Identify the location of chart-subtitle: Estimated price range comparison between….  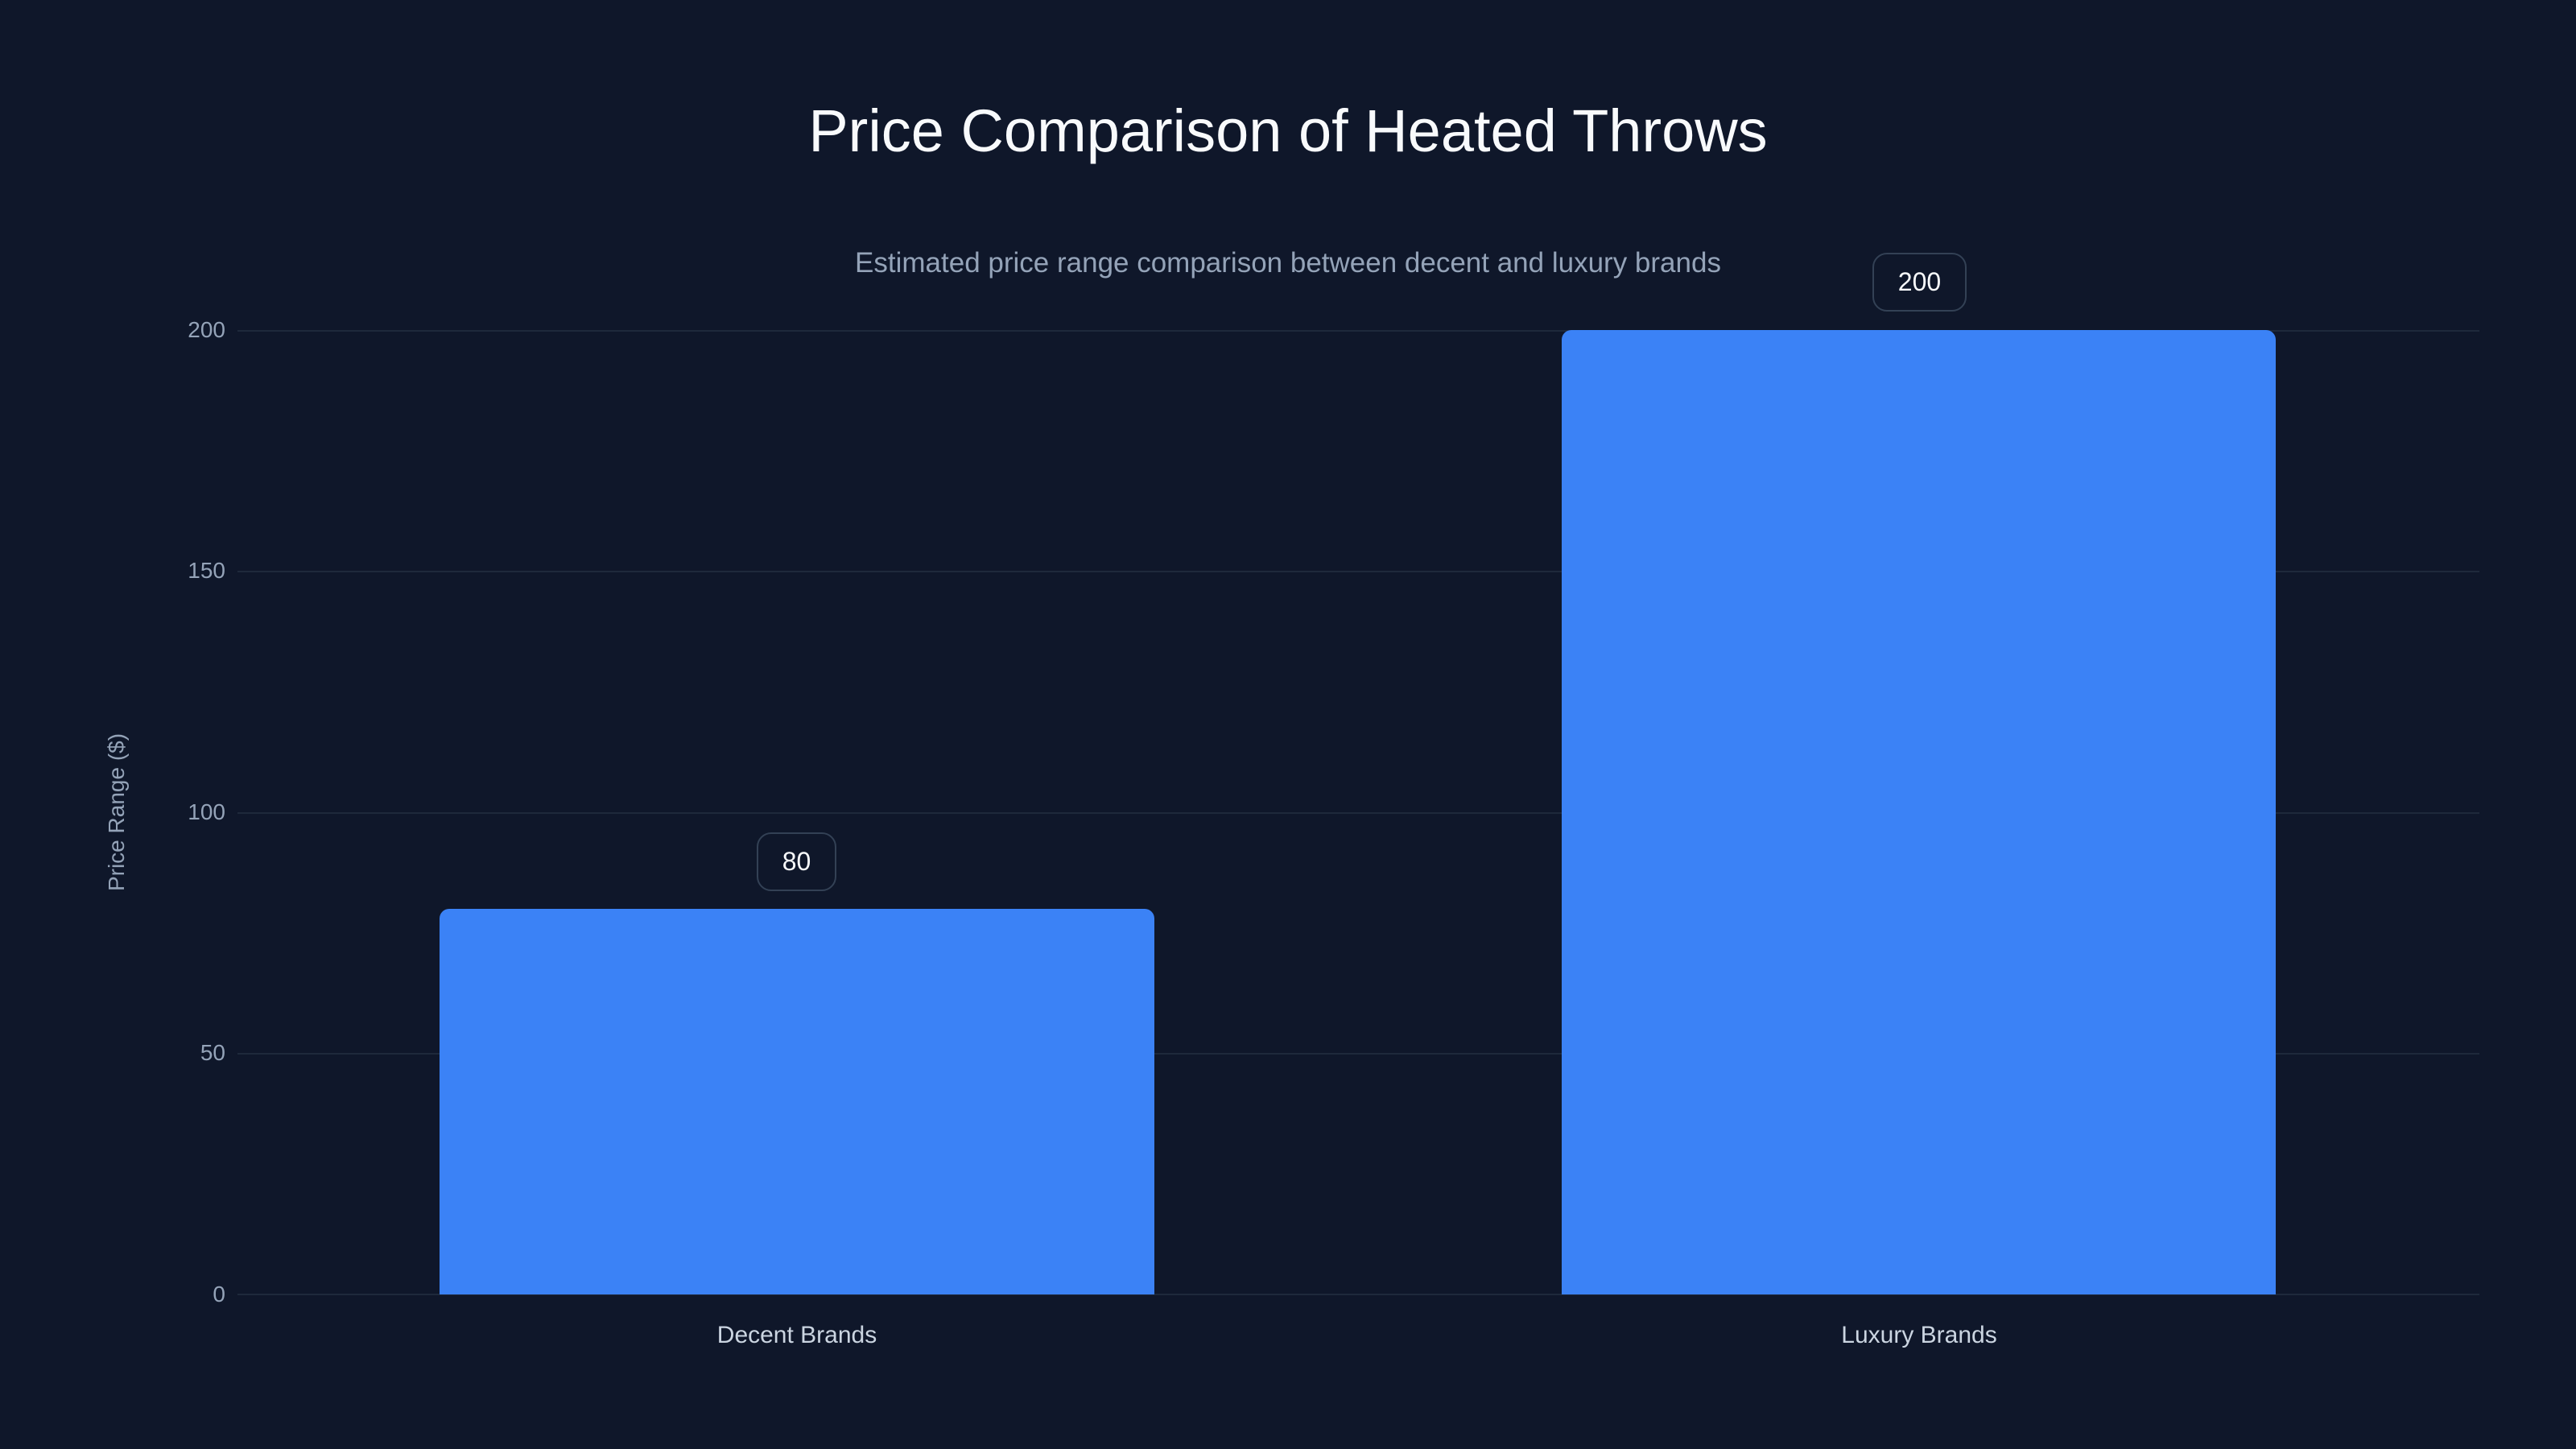
(1288, 263).